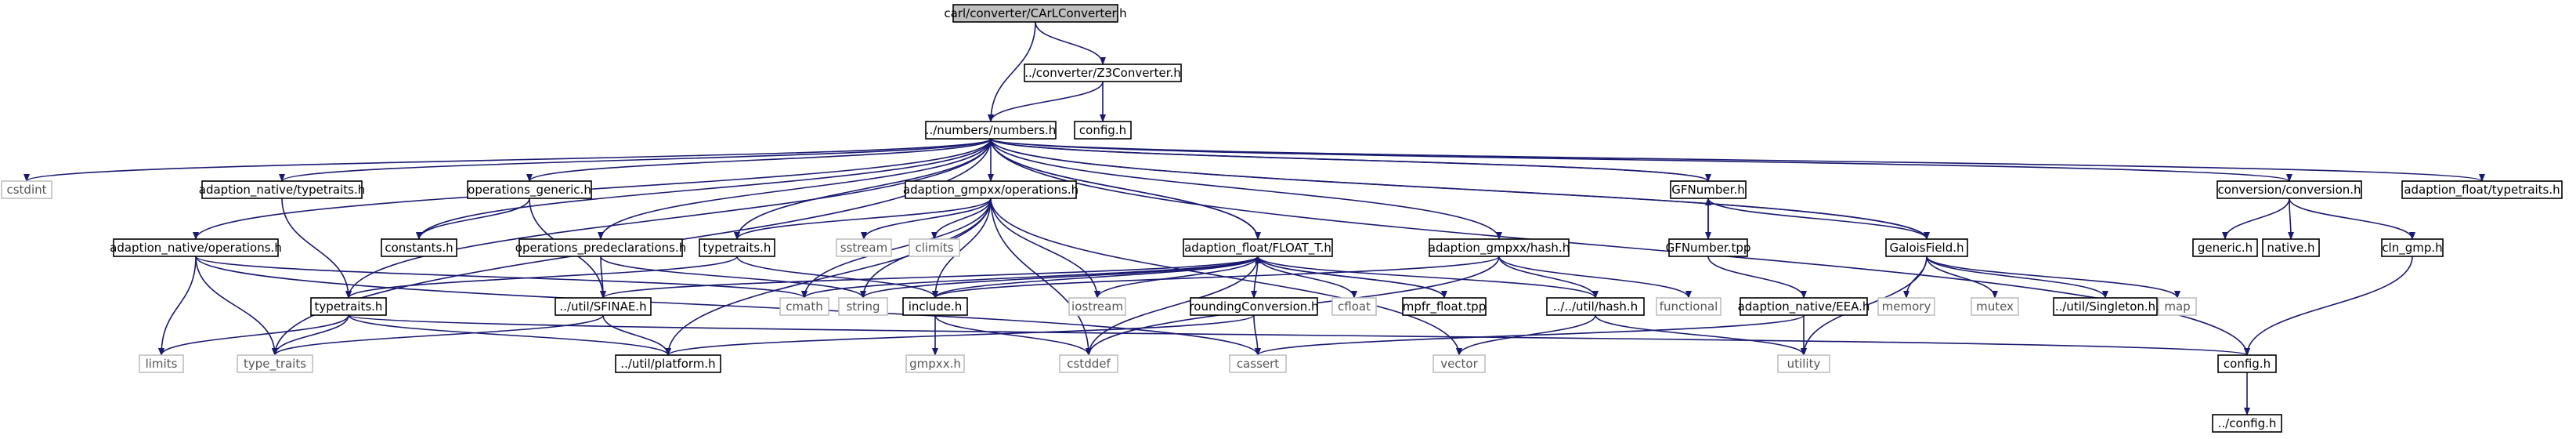  What do you see at coordinates (1035, 13) in the screenshot?
I see `node-root: carl/converter/CArLConverter.h` at bounding box center [1035, 13].